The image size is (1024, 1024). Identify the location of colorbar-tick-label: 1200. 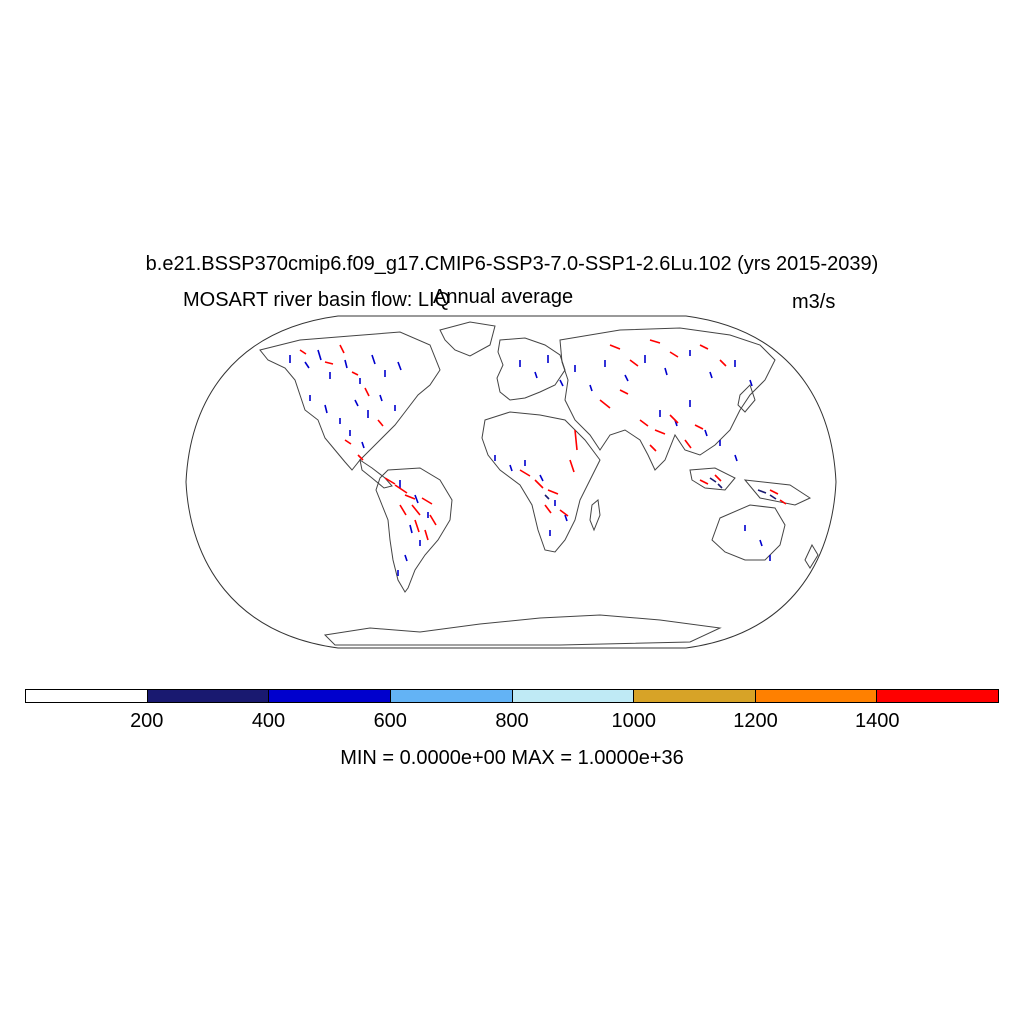
(755, 721).